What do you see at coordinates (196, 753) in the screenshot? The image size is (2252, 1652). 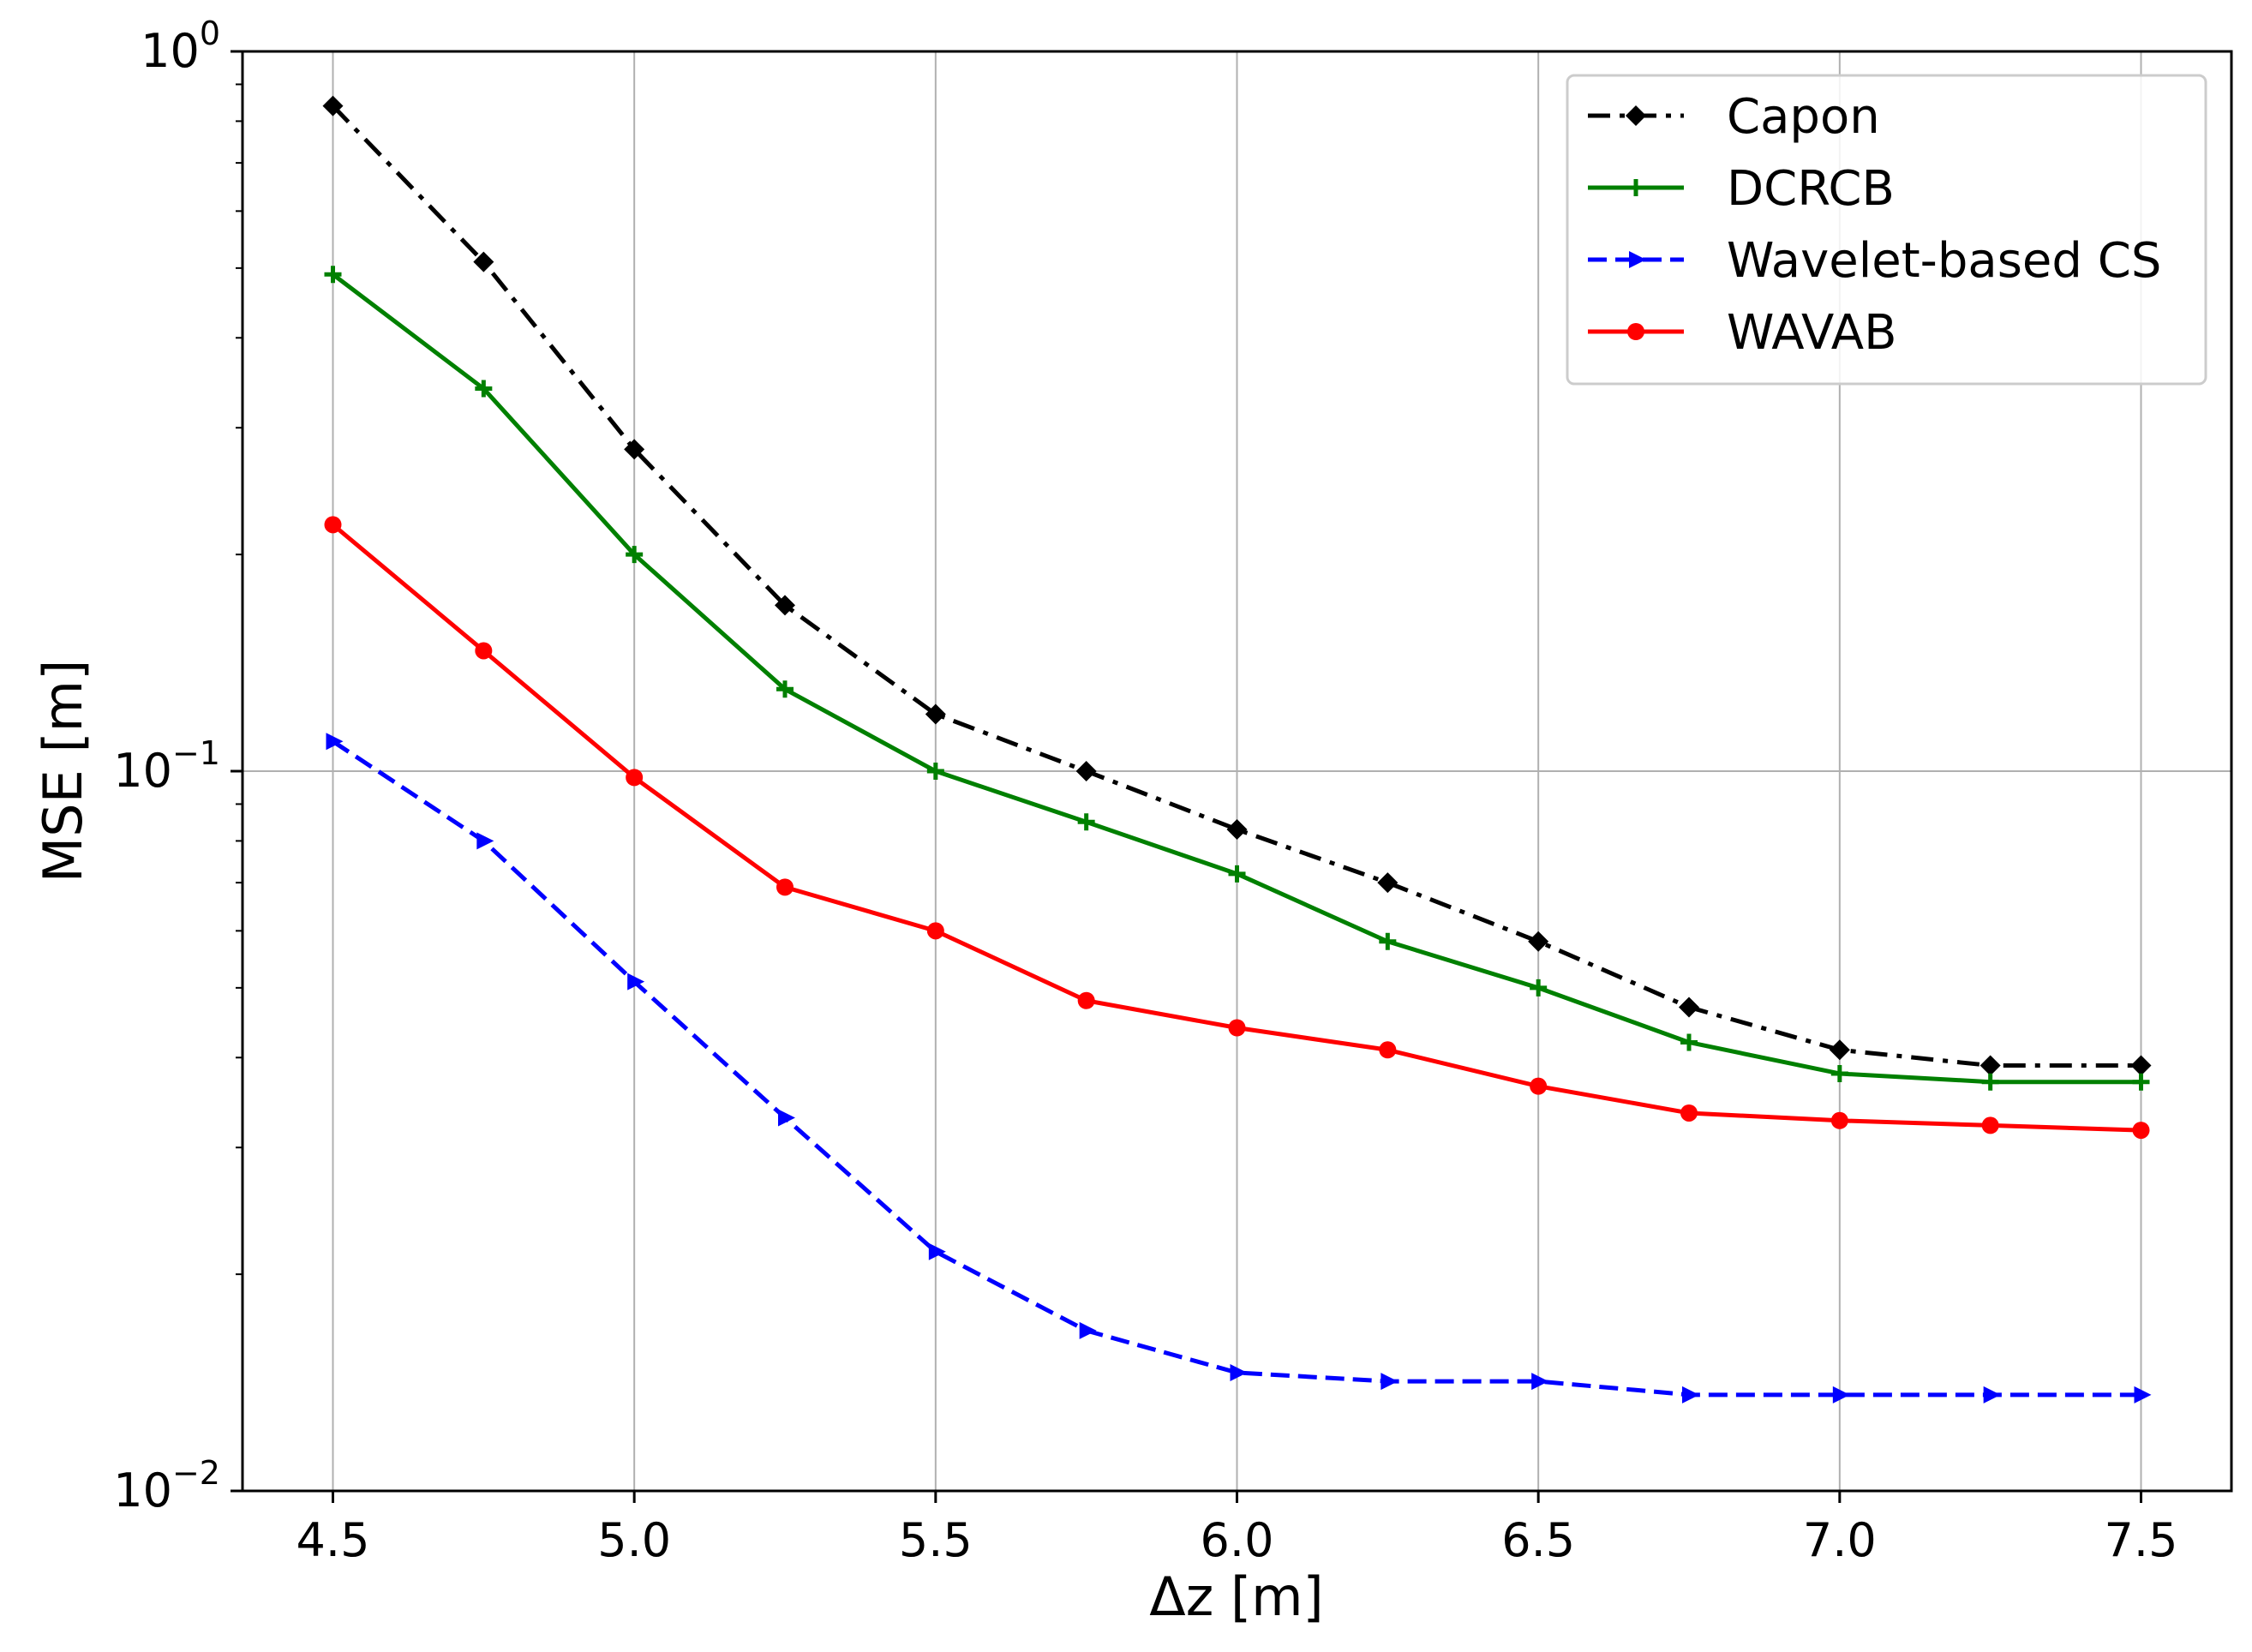 I see `y-tick-exponent: −1` at bounding box center [196, 753].